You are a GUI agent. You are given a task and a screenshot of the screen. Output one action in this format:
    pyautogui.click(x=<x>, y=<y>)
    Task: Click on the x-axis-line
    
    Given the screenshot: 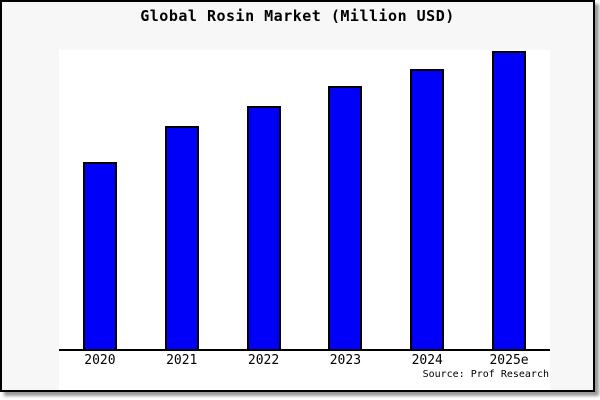 What is the action you would take?
    pyautogui.click(x=304, y=350)
    